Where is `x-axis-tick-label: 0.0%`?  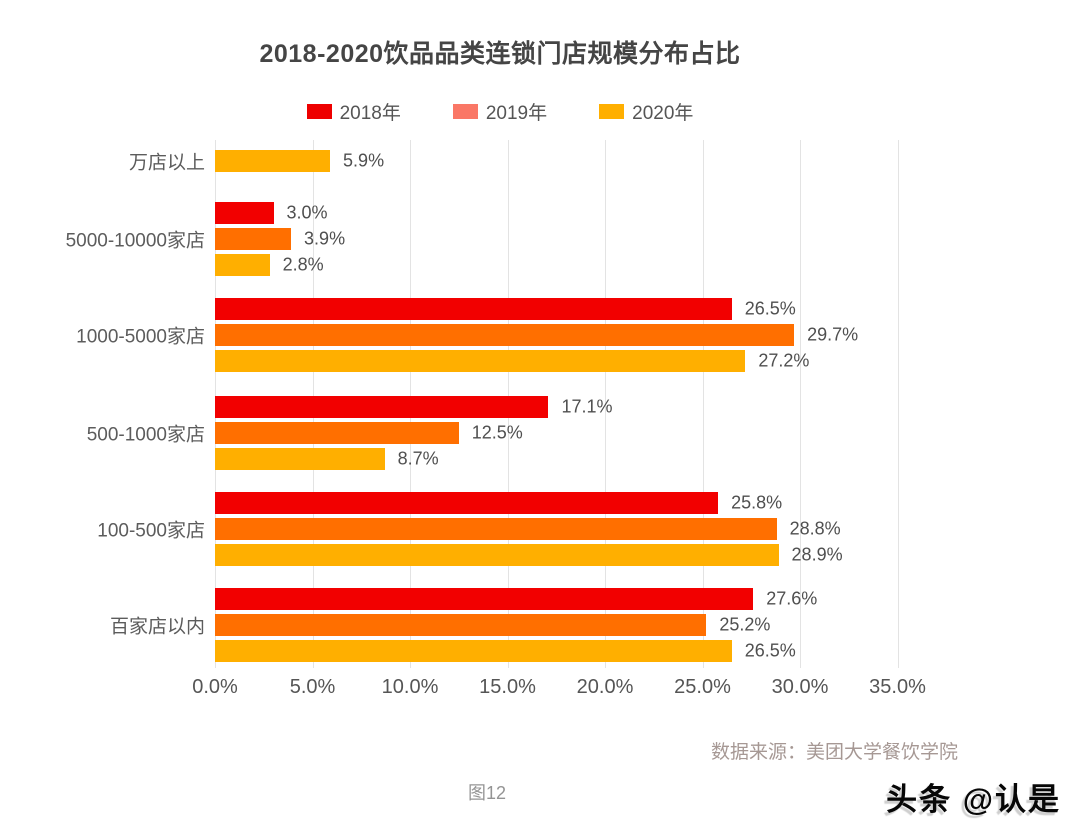
x-axis-tick-label: 0.0% is located at coordinates (215, 687).